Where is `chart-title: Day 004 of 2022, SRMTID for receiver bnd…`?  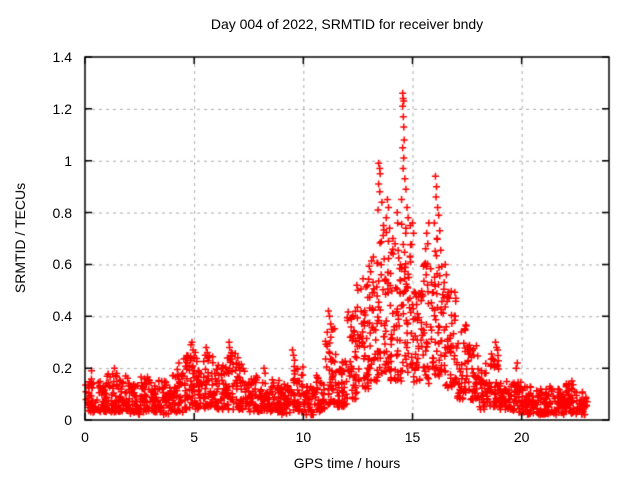 chart-title: Day 004 of 2022, SRMTID for receiver bnd… is located at coordinates (347, 24).